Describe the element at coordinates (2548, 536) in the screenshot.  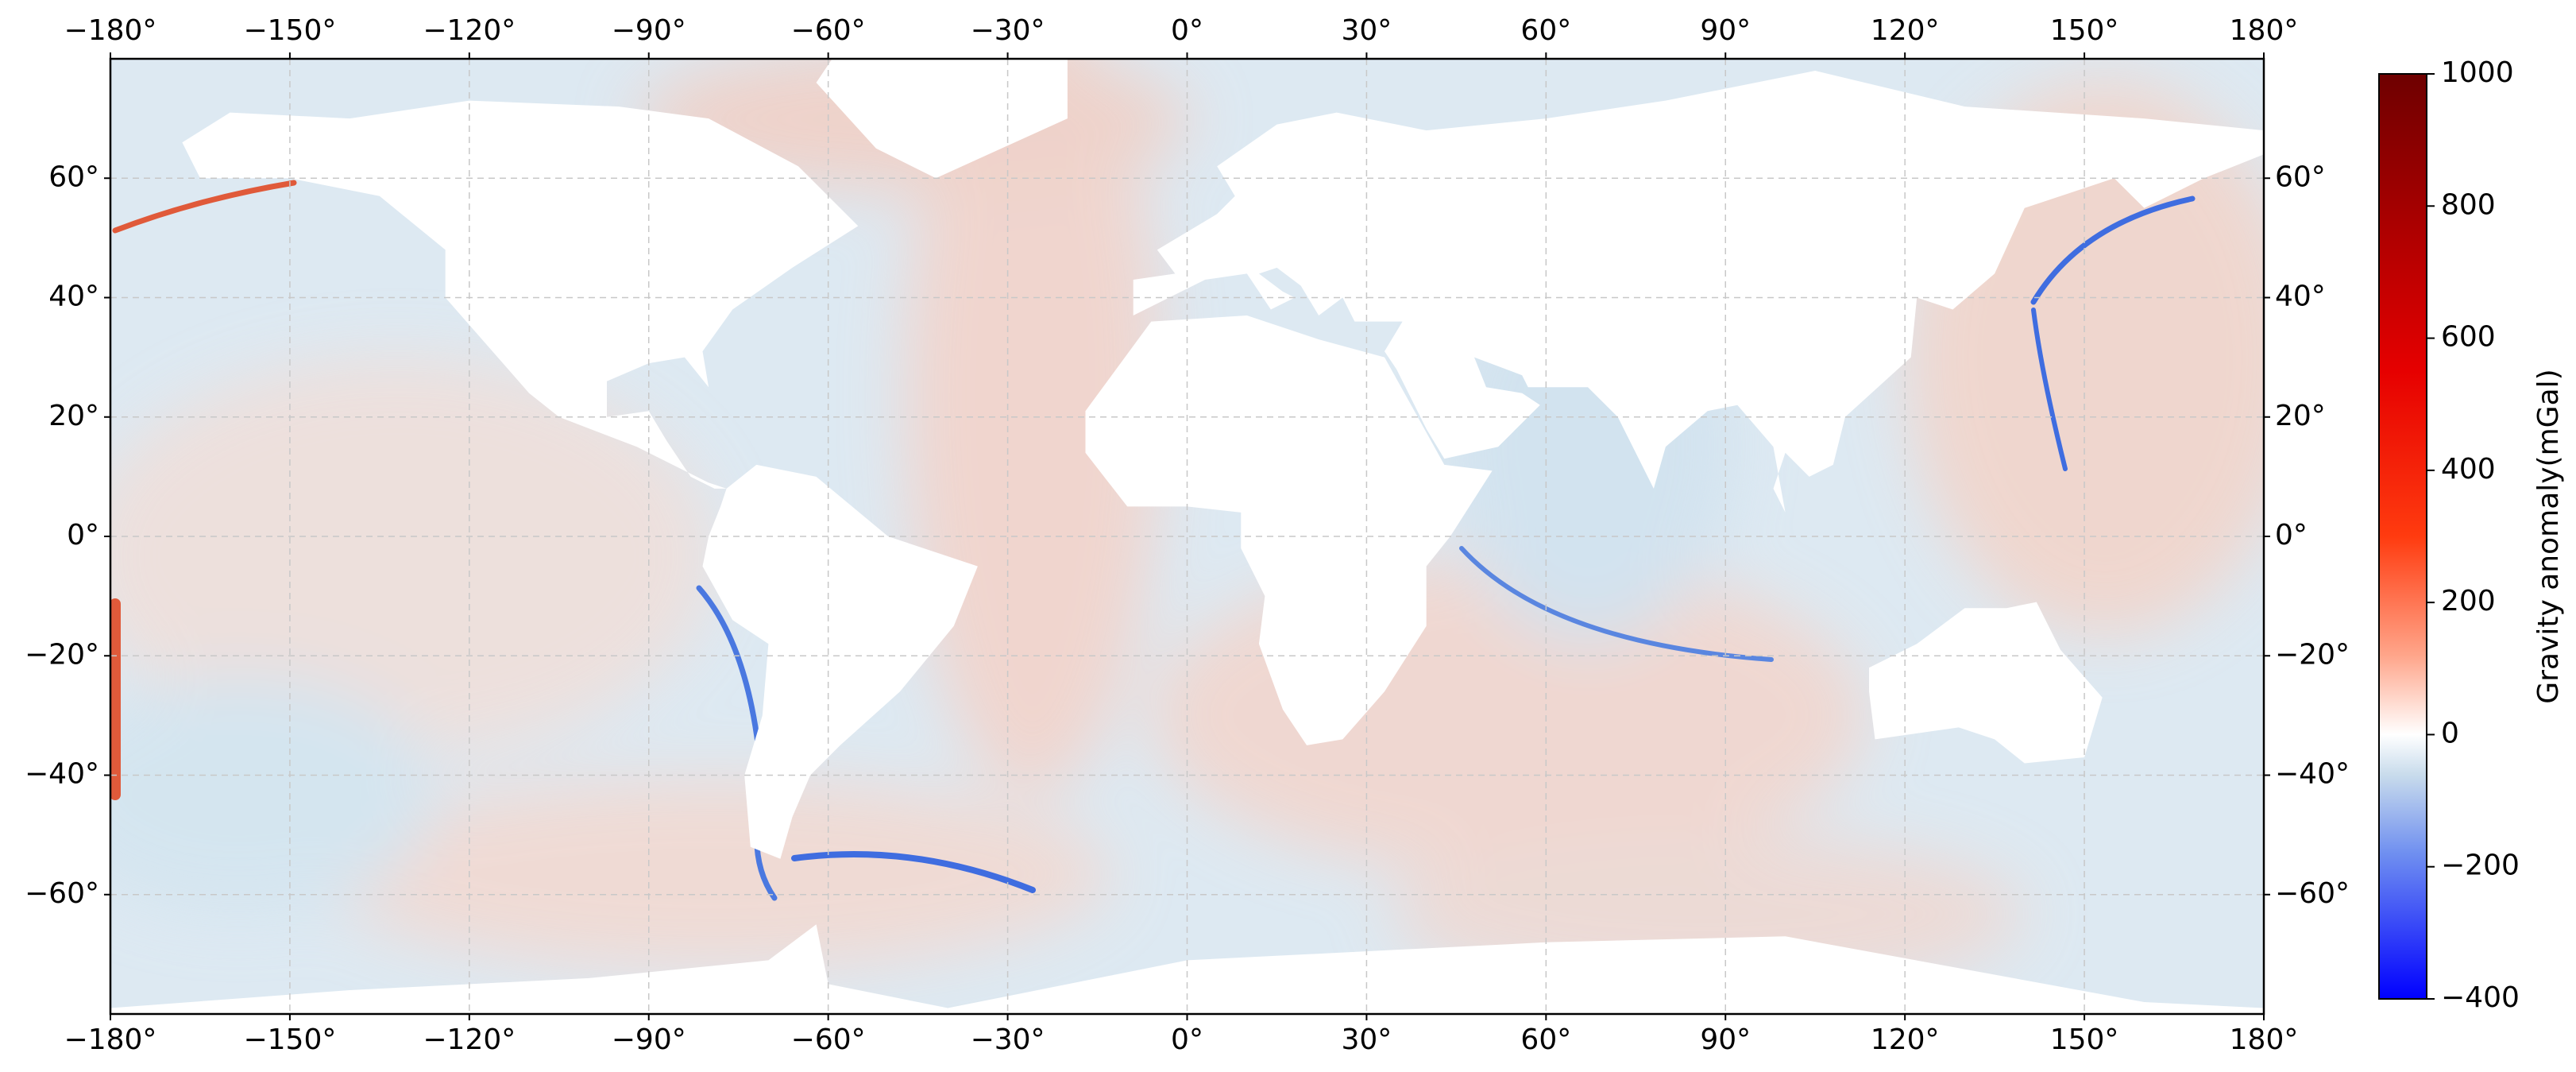
I see `colorbar-label: Gravity anomaly(mGal)` at that location.